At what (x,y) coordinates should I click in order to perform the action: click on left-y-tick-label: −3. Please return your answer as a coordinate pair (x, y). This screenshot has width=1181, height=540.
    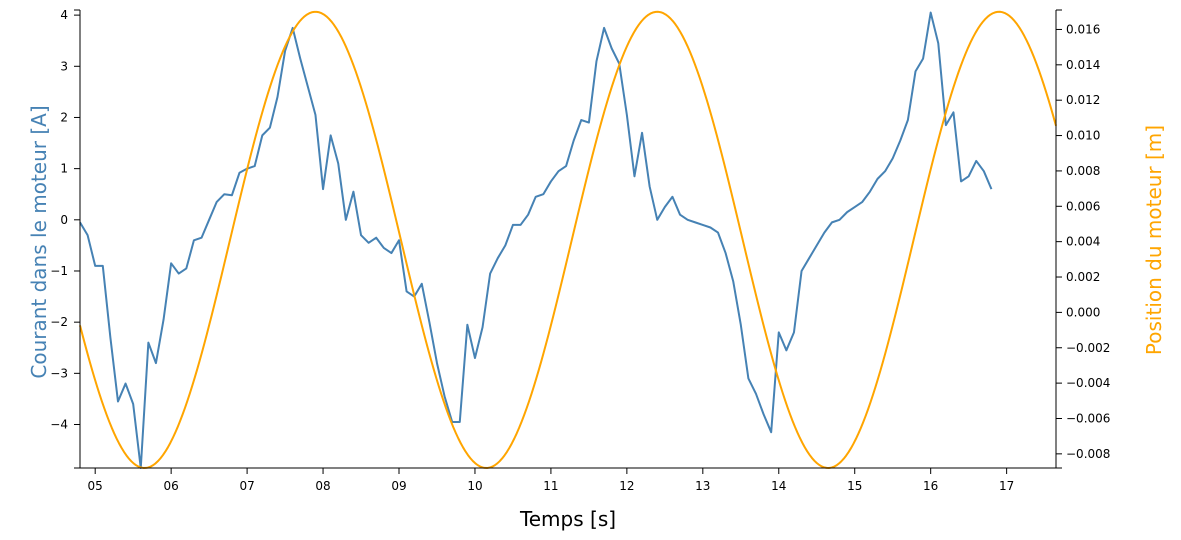
    Looking at the image, I should click on (59, 373).